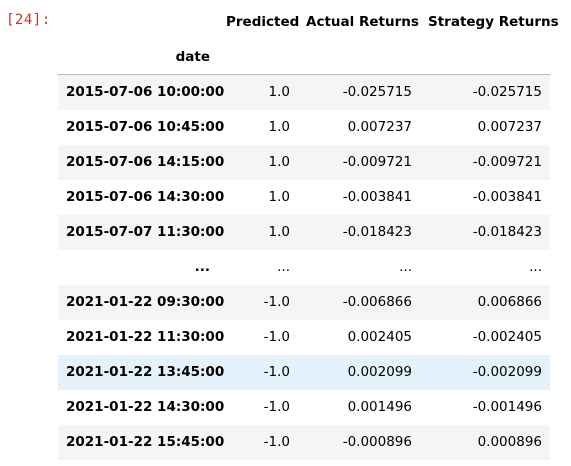 The image size is (571, 466). Describe the element at coordinates (304, 57) in the screenshot. I see `index-name-row: date` at that location.